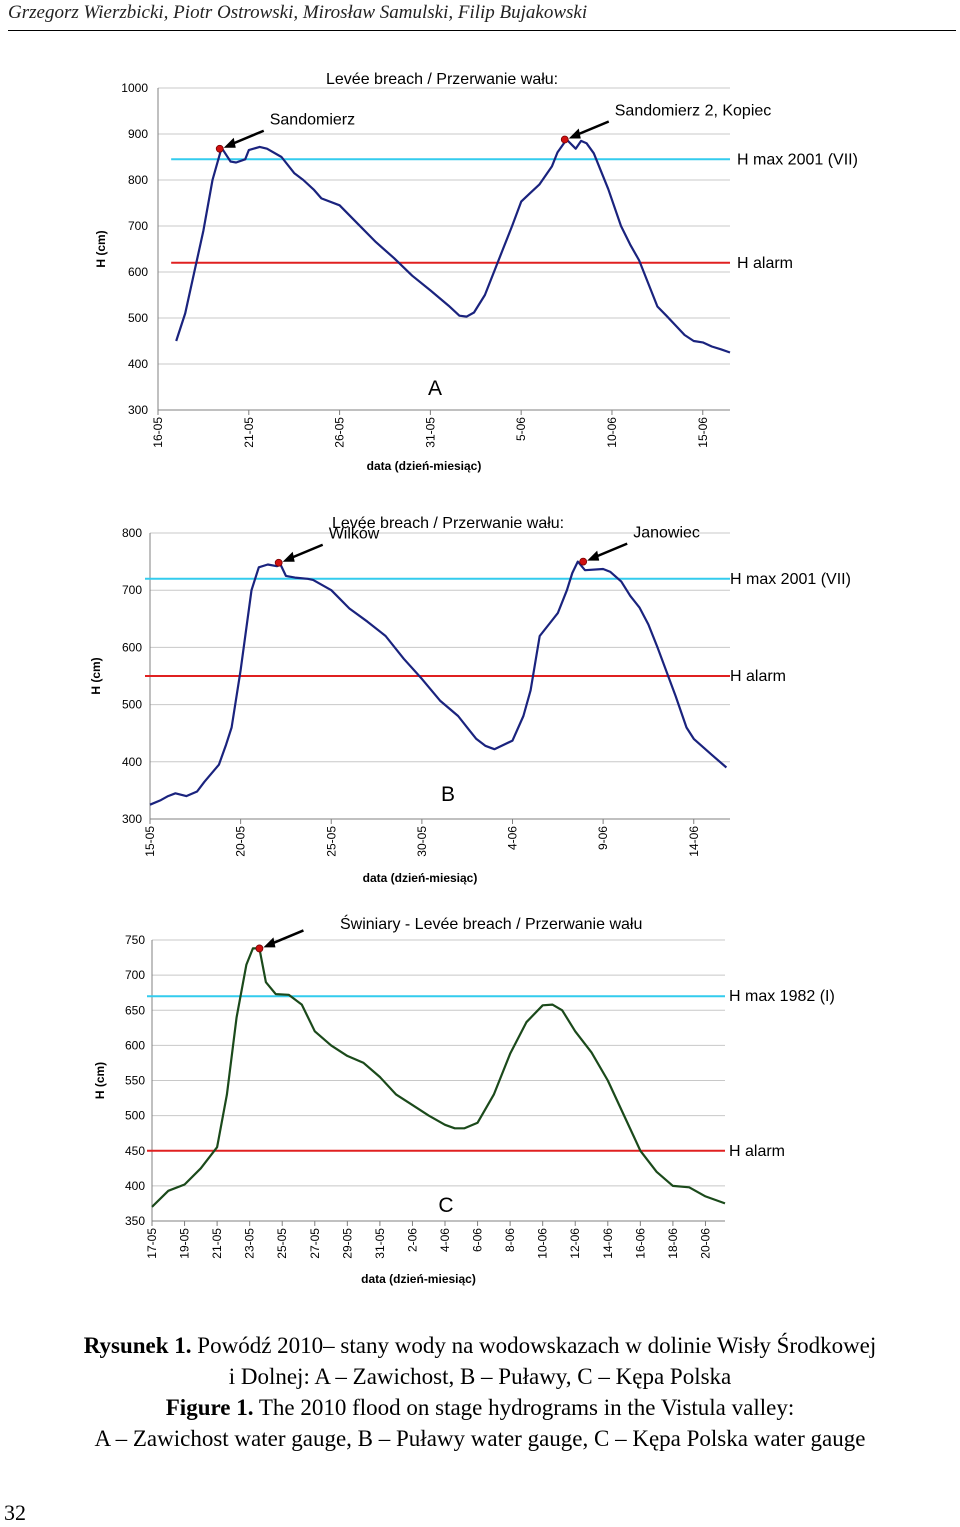 The width and height of the screenshot is (960, 1527). What do you see at coordinates (603, 838) in the screenshot?
I see `x-tick-label: 9-06` at bounding box center [603, 838].